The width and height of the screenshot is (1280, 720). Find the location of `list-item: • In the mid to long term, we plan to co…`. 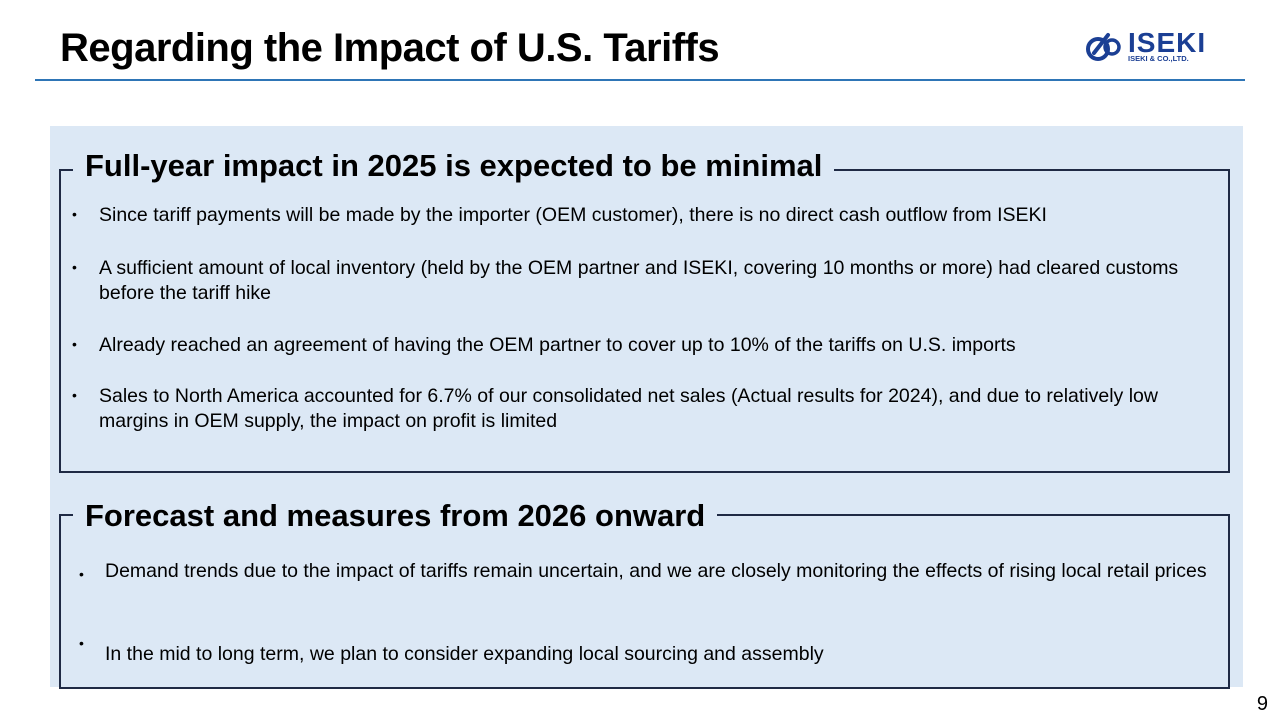

list-item: • In the mid to long term, we plan to co… is located at coordinates (647, 651).